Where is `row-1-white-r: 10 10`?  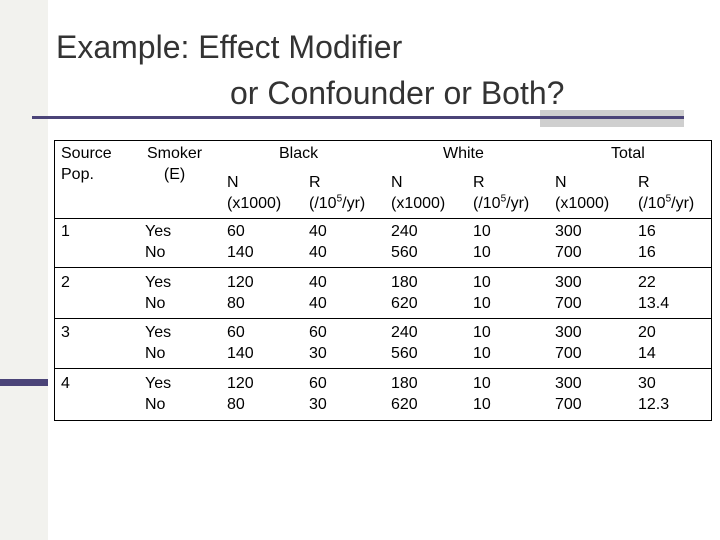 row-1-white-r: 10 10 is located at coordinates (482, 242).